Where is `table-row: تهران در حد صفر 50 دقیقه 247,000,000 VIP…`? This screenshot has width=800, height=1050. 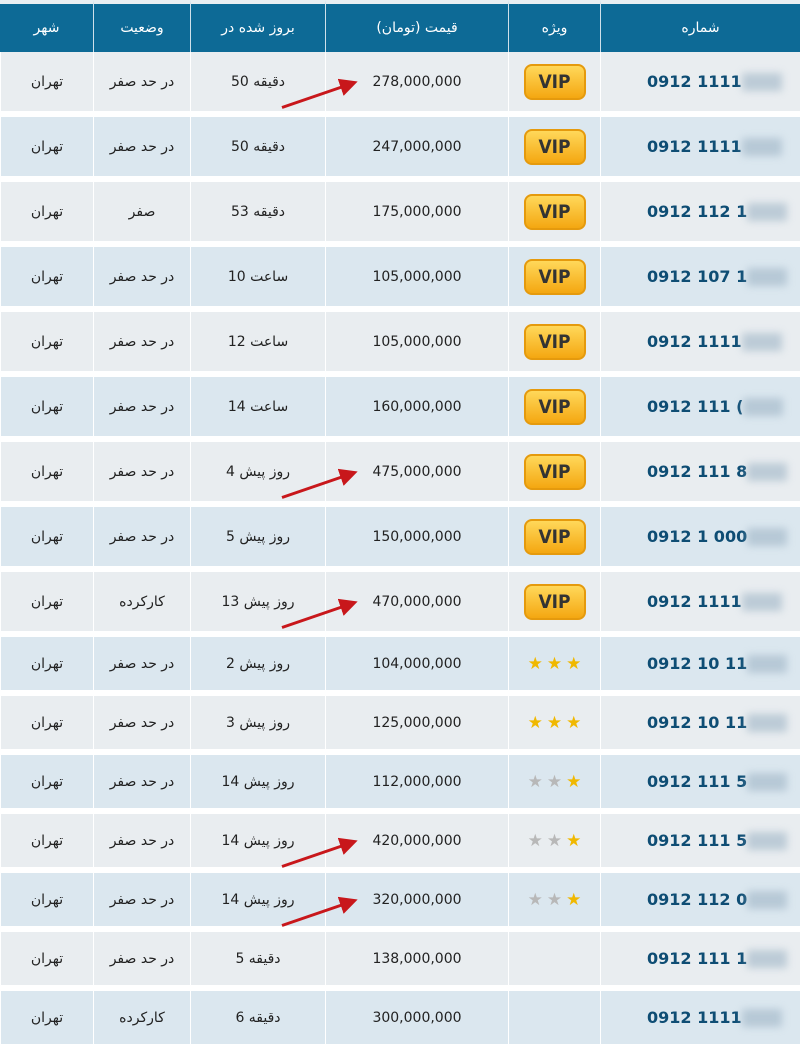 table-row: تهران در حد صفر 50 دقیقه 247,000,000 VIP… is located at coordinates (400, 149).